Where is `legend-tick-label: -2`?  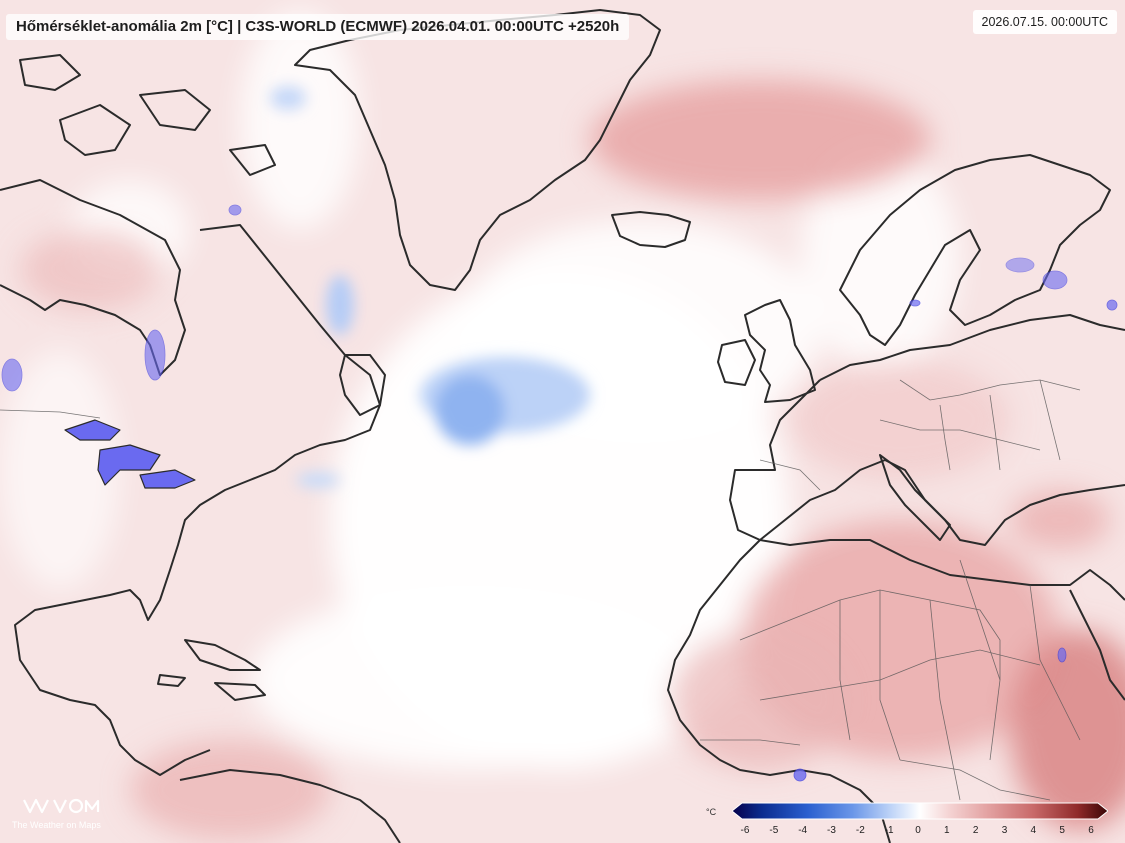
legend-tick-label: -2 is located at coordinates (860, 830).